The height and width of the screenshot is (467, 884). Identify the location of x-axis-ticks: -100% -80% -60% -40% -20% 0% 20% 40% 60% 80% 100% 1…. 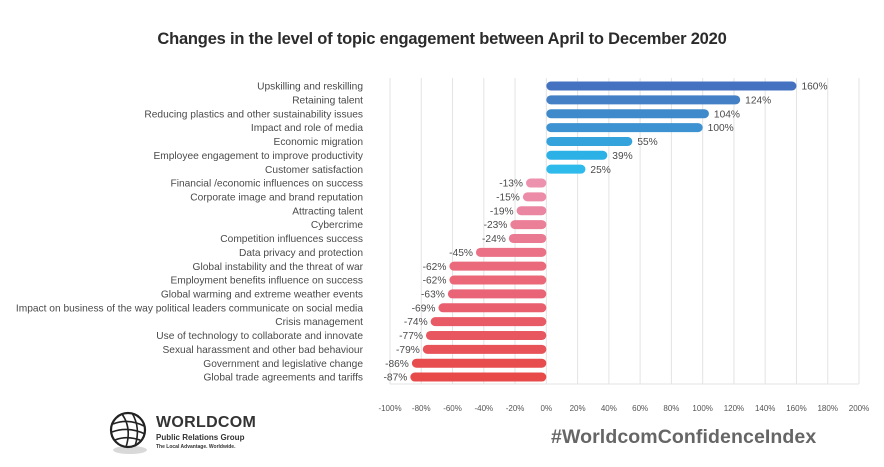
(623, 408).